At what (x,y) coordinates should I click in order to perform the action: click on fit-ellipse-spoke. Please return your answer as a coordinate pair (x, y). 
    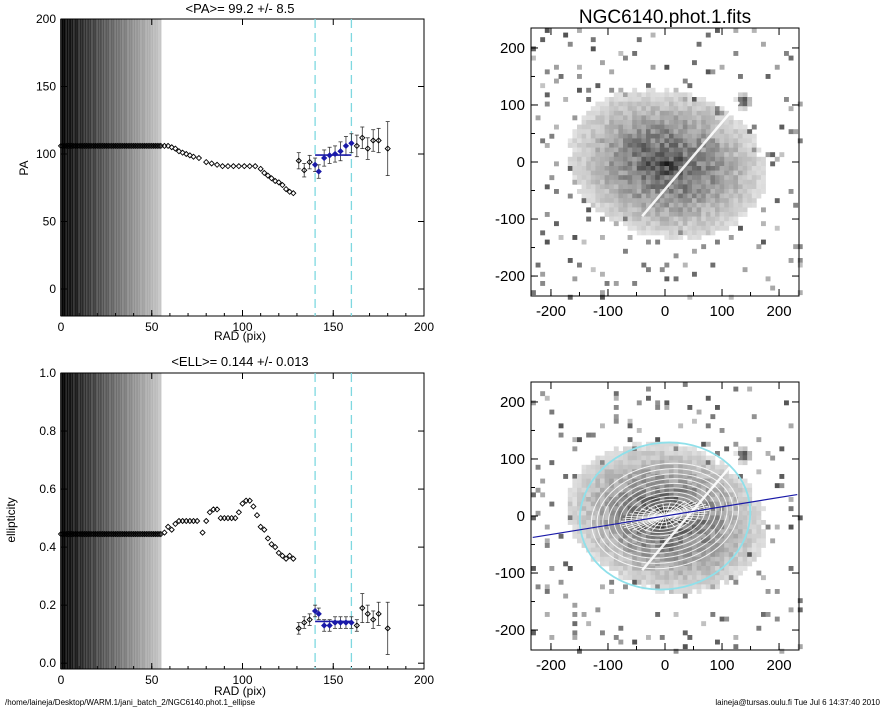
    Looking at the image, I should click on (677, 519).